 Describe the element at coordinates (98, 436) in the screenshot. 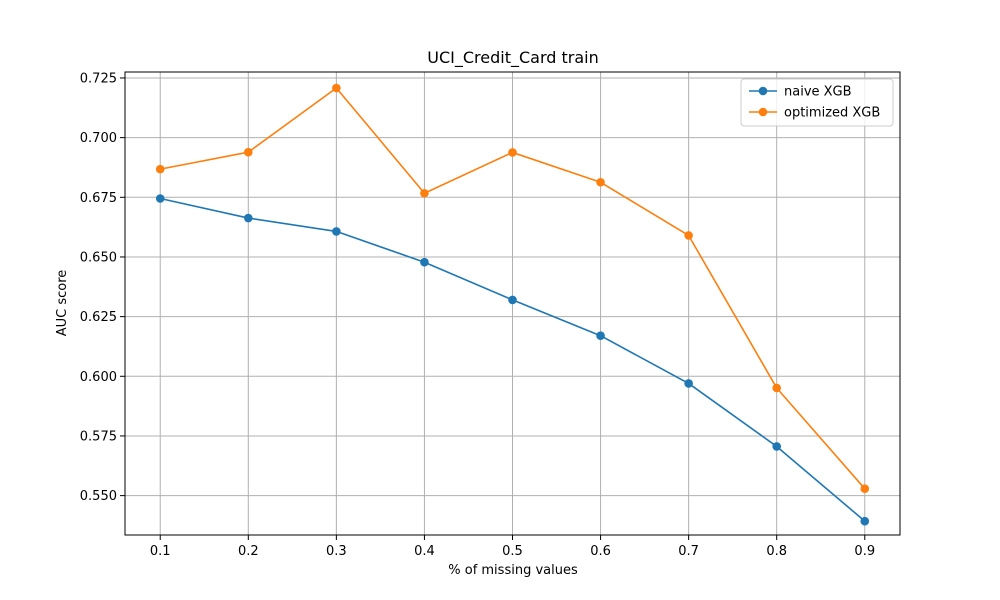

I see `y-tick-label: 0.575` at that location.